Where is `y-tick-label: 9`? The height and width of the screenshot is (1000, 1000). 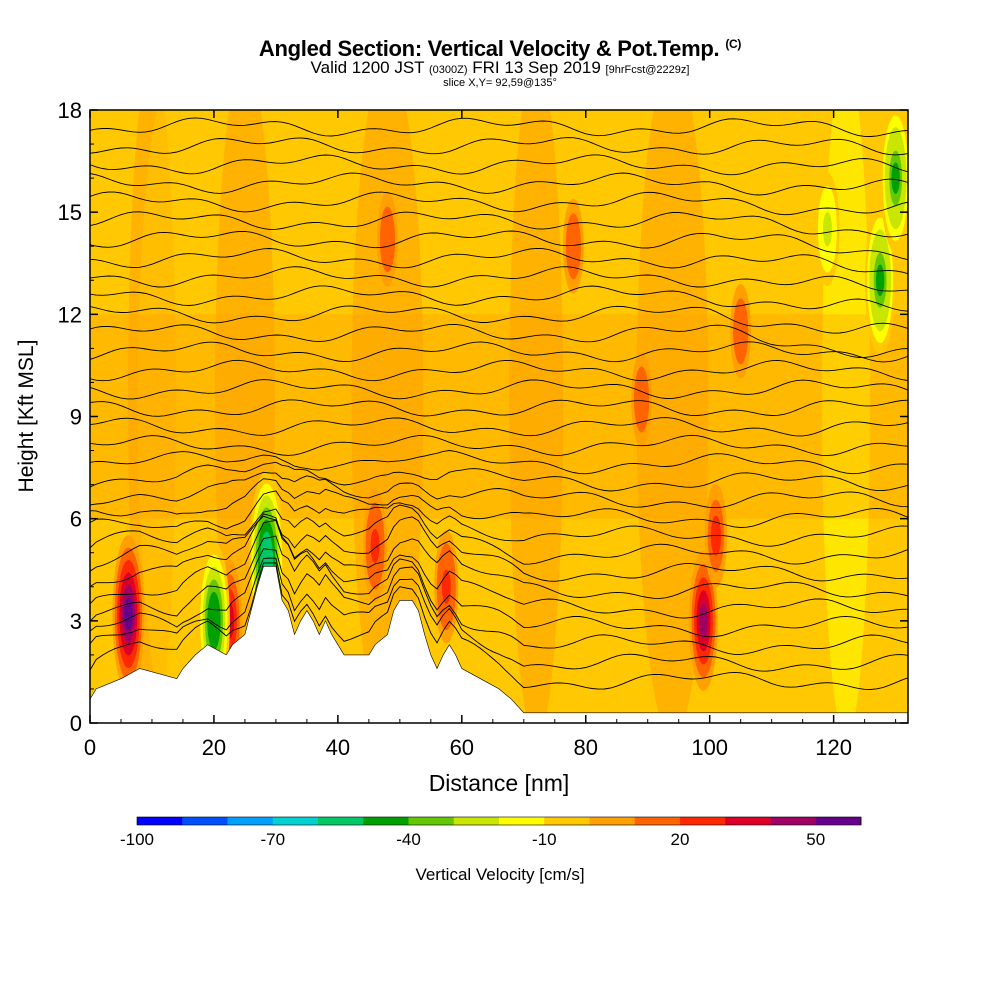
y-tick-label: 9 is located at coordinates (76, 417).